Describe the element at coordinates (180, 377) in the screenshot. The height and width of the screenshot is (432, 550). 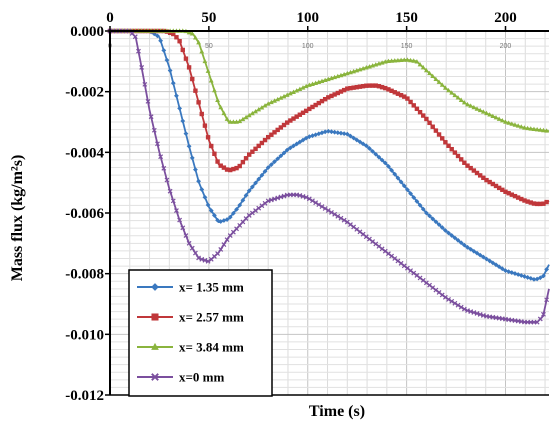
I see `legend-item: x=0 mm` at that location.